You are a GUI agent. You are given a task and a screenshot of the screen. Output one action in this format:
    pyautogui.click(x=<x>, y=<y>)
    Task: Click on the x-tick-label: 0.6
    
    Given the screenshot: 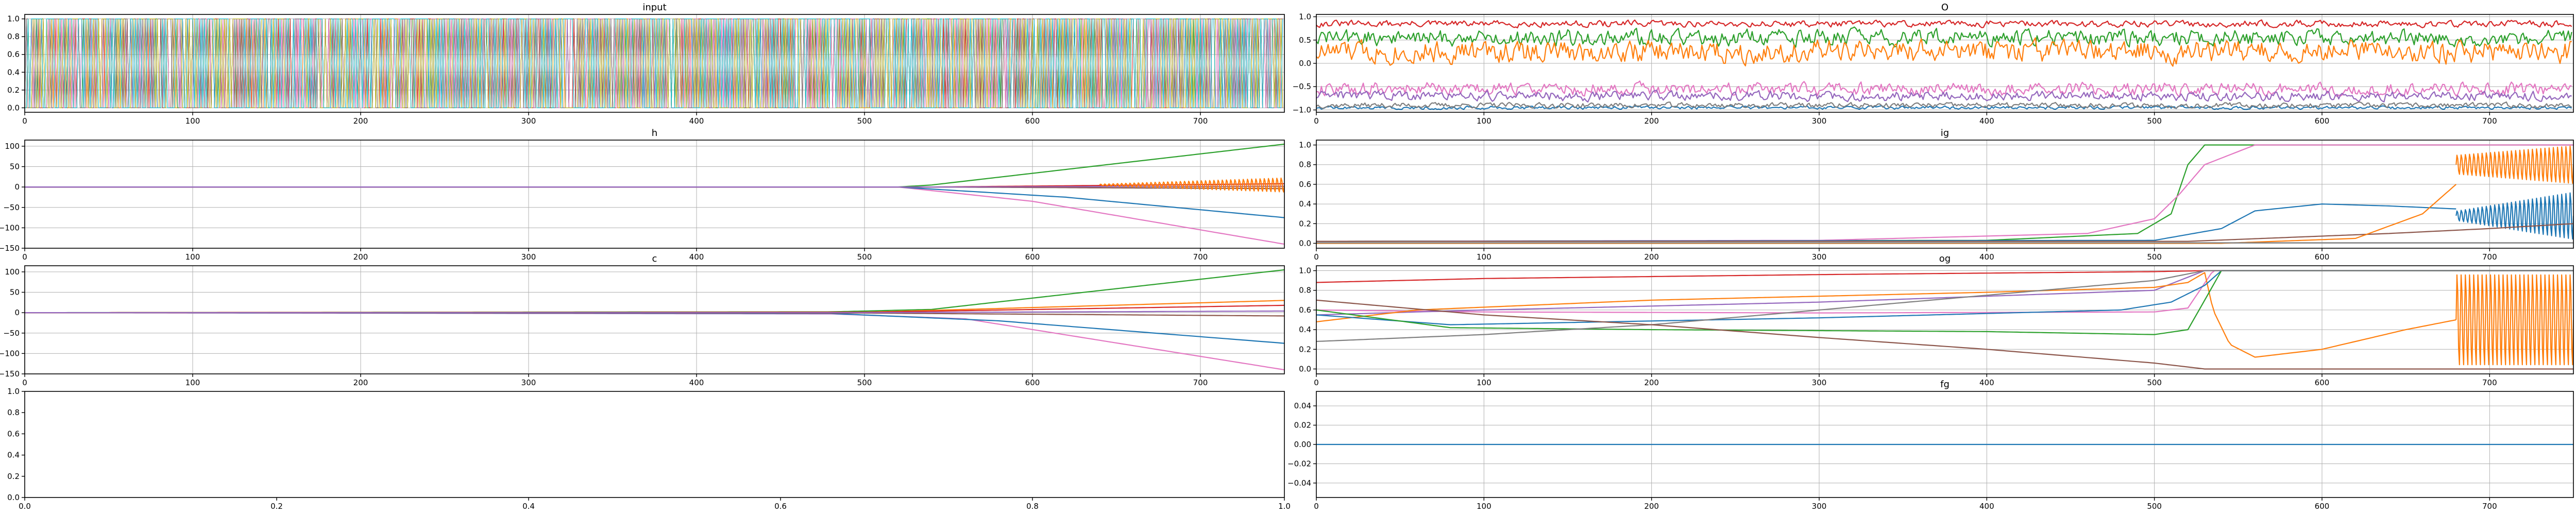 What is the action you would take?
    pyautogui.click(x=780, y=507)
    